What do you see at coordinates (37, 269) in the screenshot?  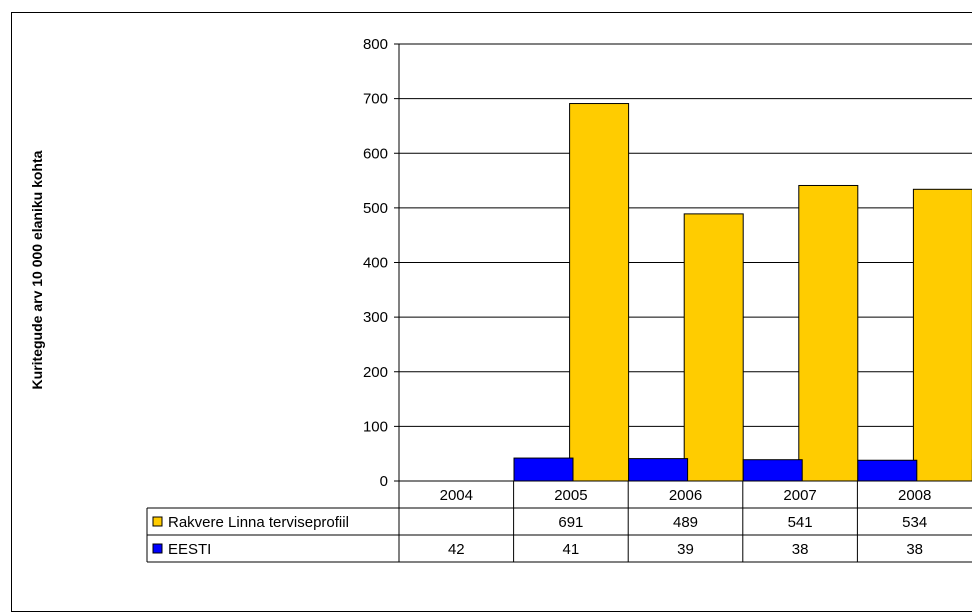 I see `y-axis-label: Kuritegude arv 10 000 elaniku kohta` at bounding box center [37, 269].